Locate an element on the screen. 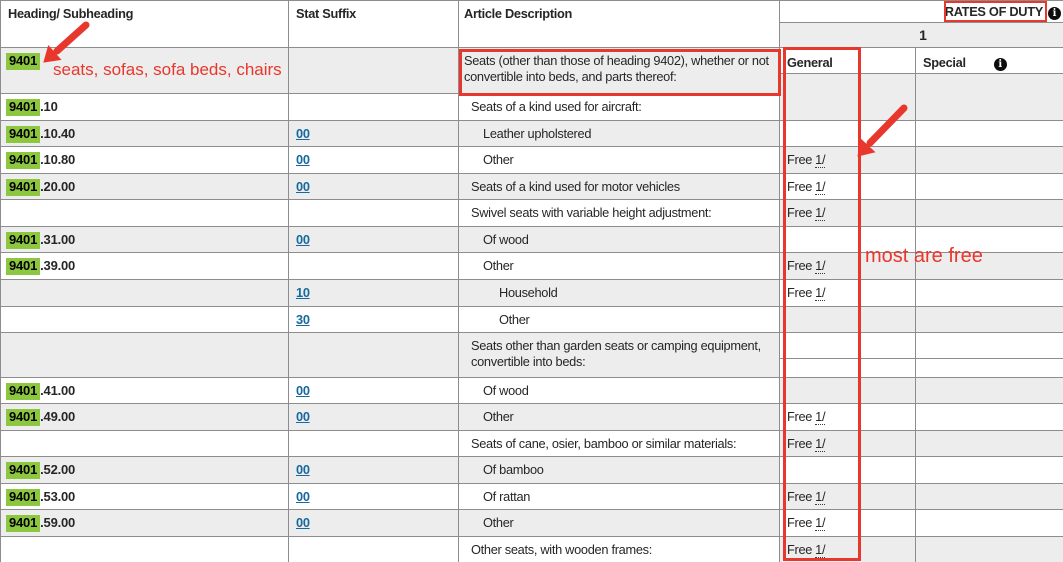 This screenshot has width=1063, height=562. special-column-header: Special i is located at coordinates (989, 60).